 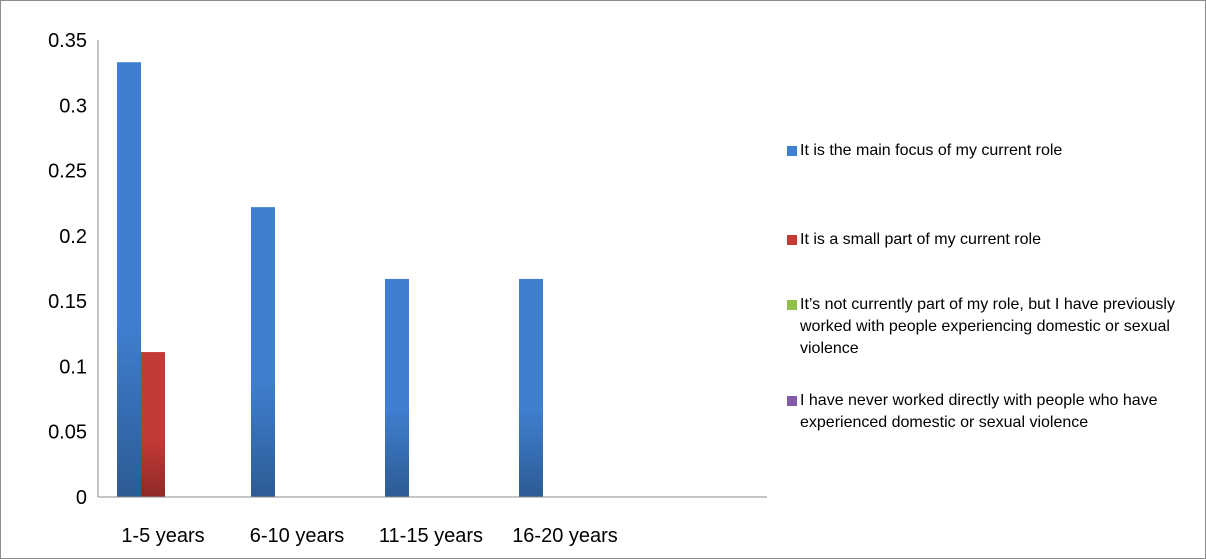 I want to click on legend-swatch-small-part, so click(x=792, y=240).